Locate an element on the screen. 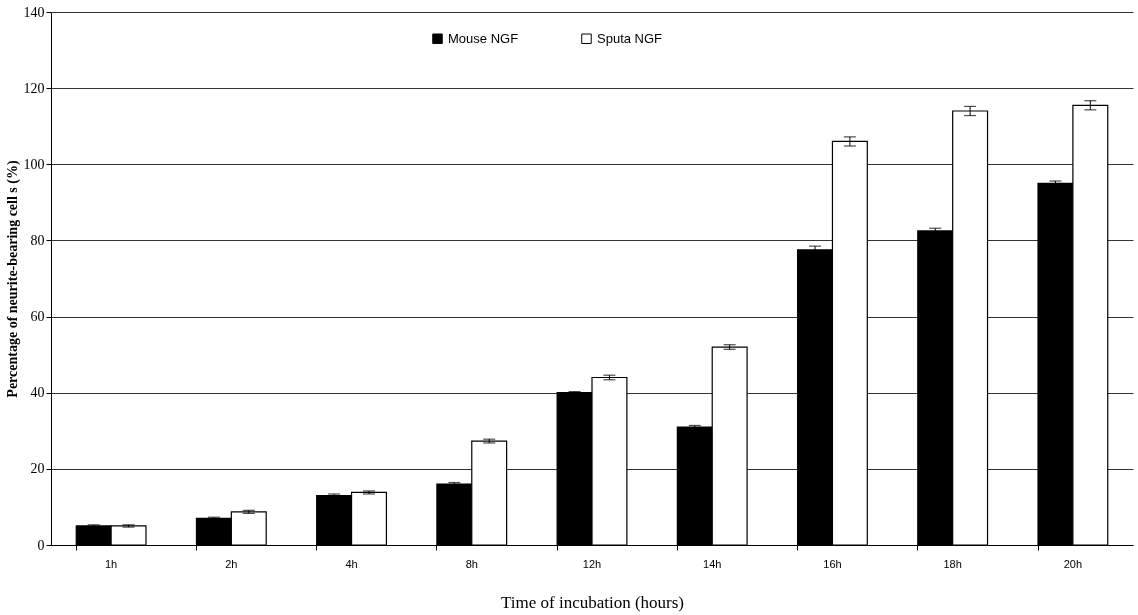  y-tick-label: 0 is located at coordinates (41, 545).